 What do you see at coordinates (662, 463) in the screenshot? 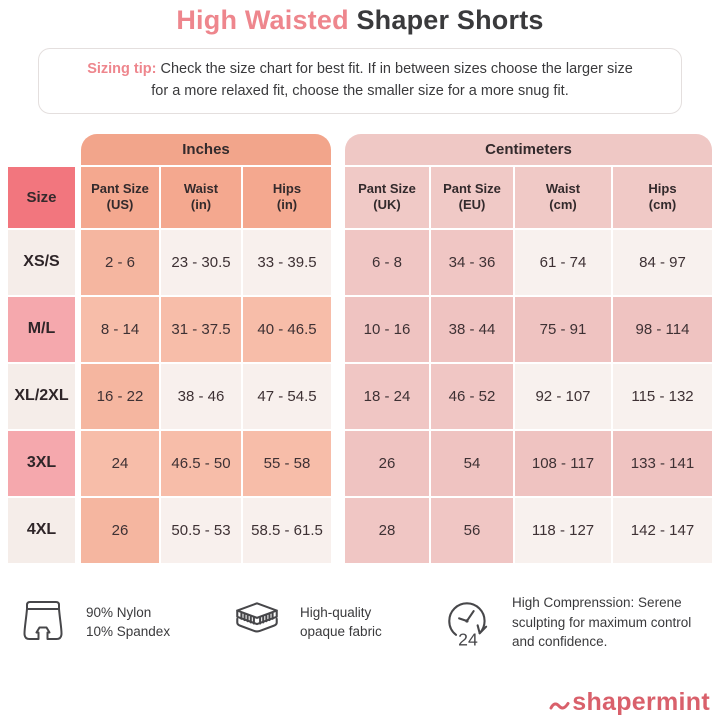
I see `data-cell: 133 - 141` at bounding box center [662, 463].